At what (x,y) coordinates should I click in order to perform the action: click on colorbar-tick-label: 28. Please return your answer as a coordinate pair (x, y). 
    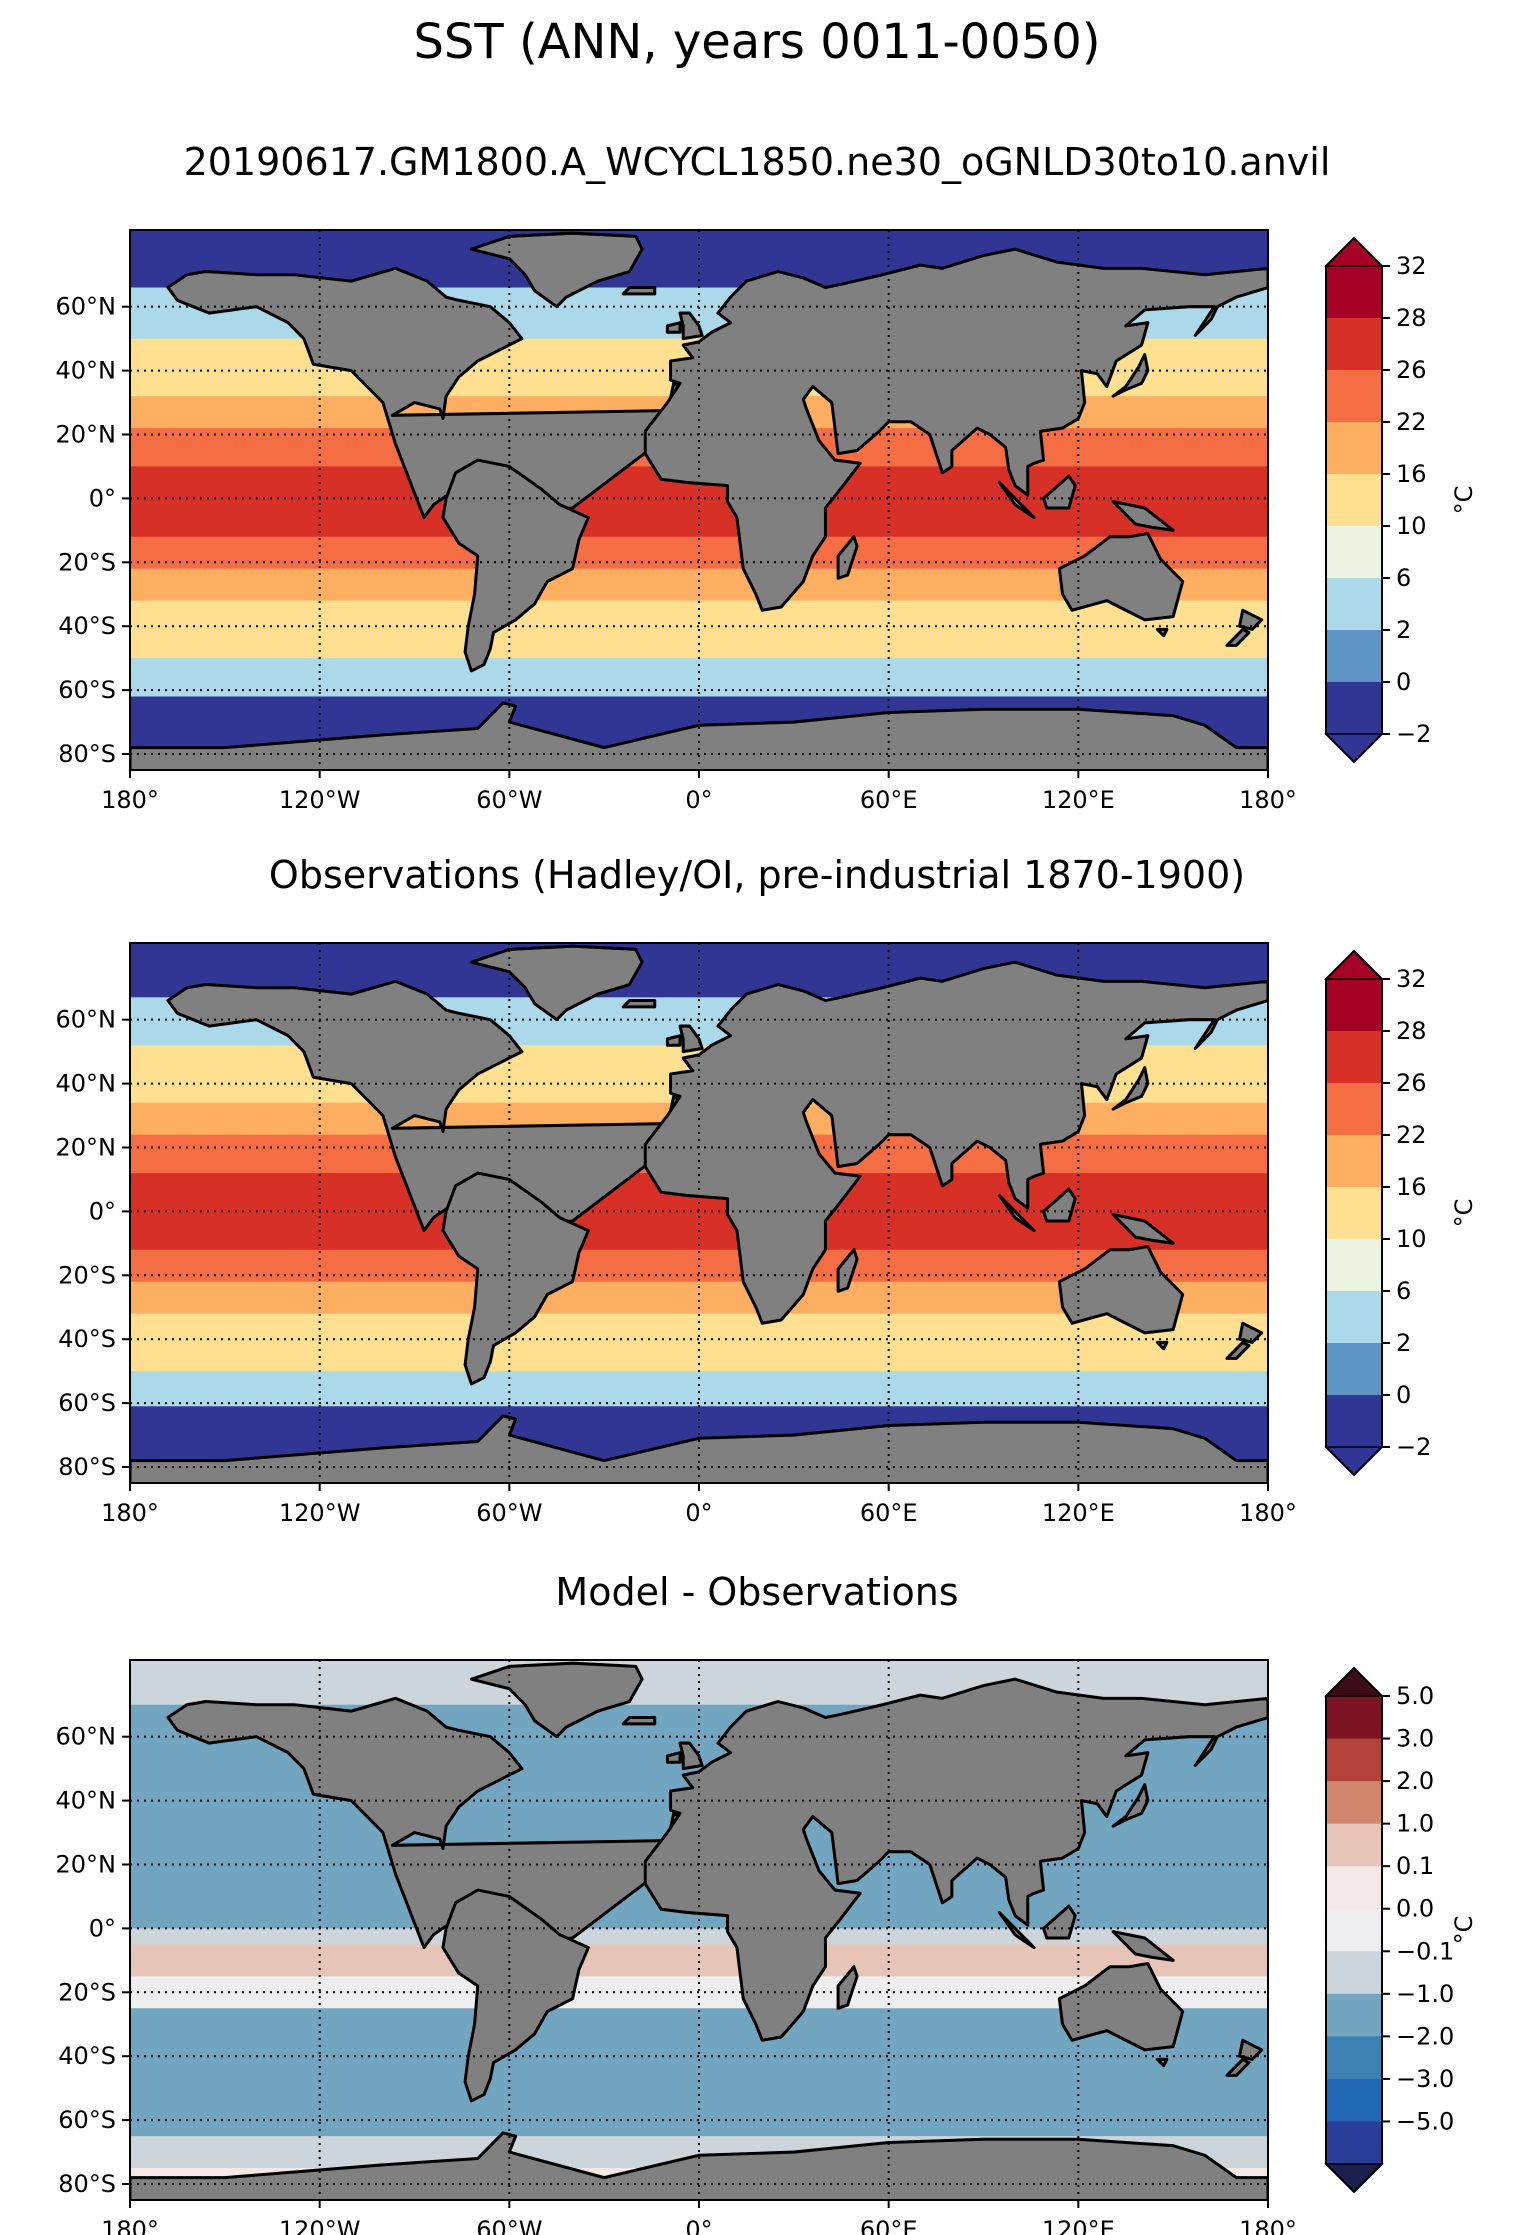
    Looking at the image, I should click on (1411, 1031).